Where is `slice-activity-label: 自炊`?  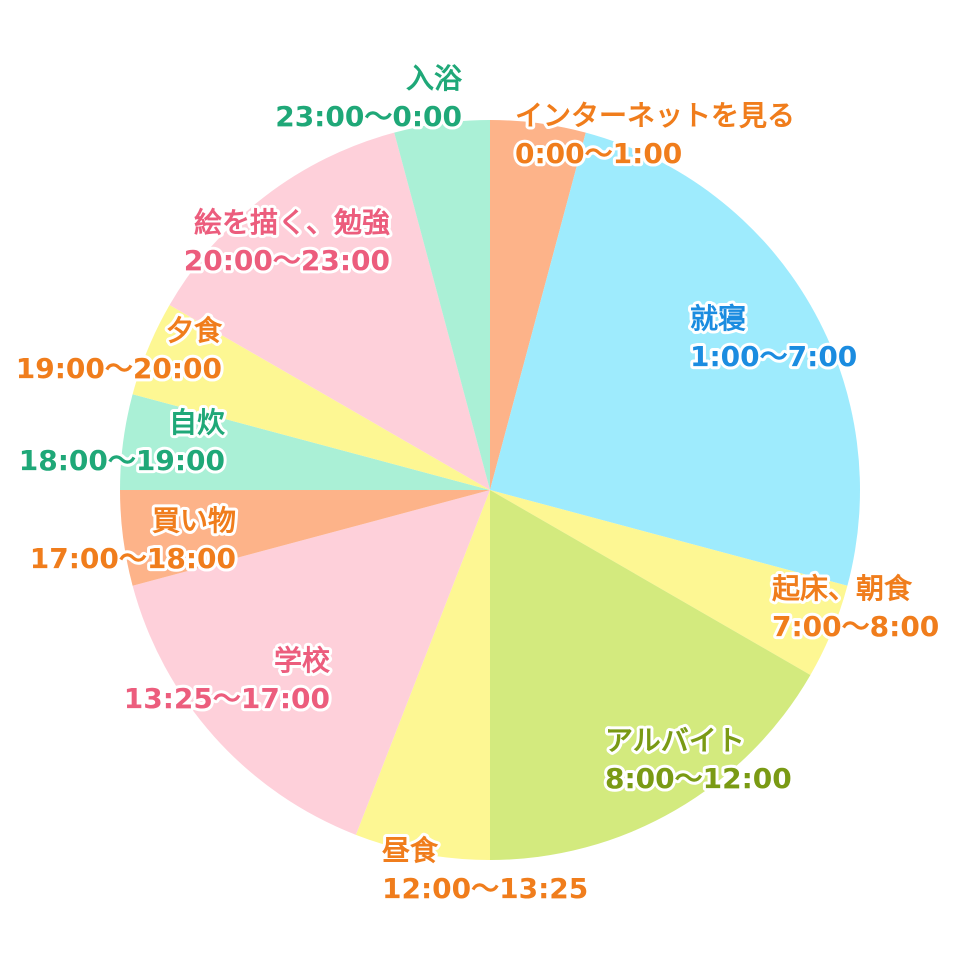
slice-activity-label: 自炊 is located at coordinates (197, 422).